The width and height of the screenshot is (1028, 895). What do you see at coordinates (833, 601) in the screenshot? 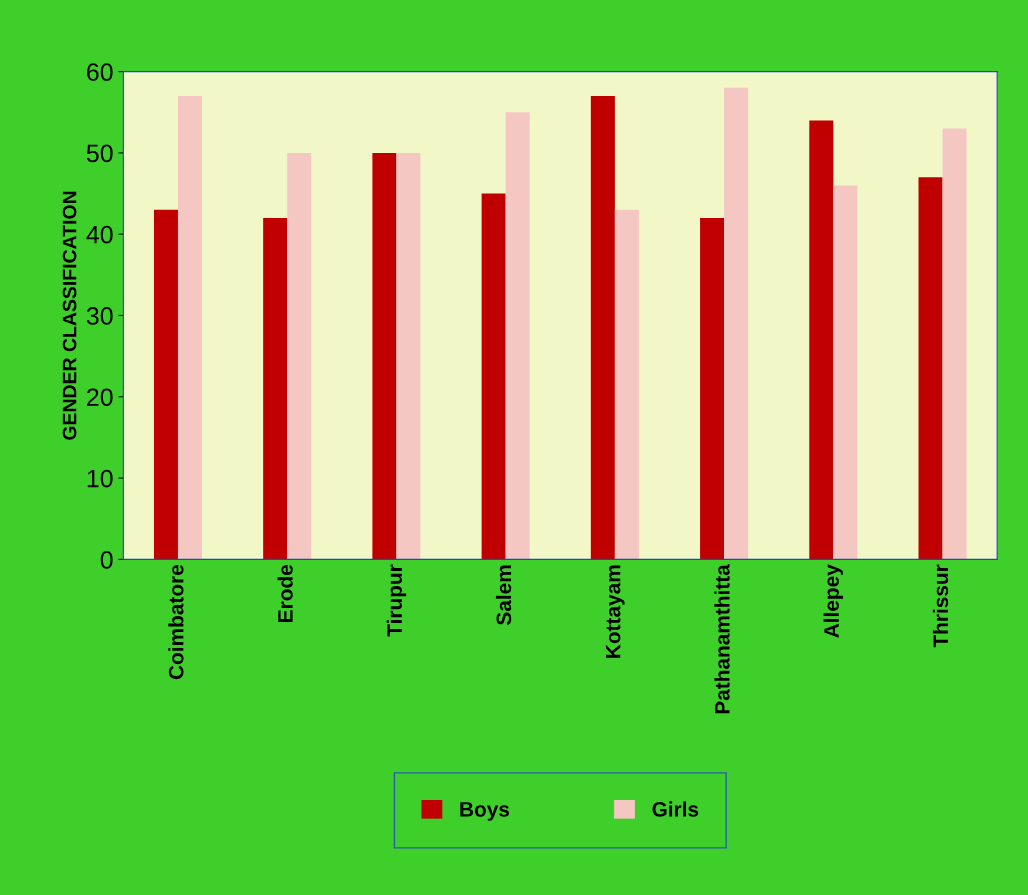
I see `x-tick-label: Allepey` at bounding box center [833, 601].